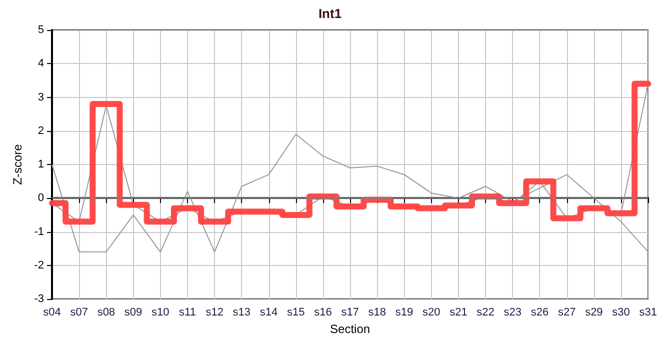  Describe the element at coordinates (79, 312) in the screenshot. I see `x-tick-label: s07` at that location.